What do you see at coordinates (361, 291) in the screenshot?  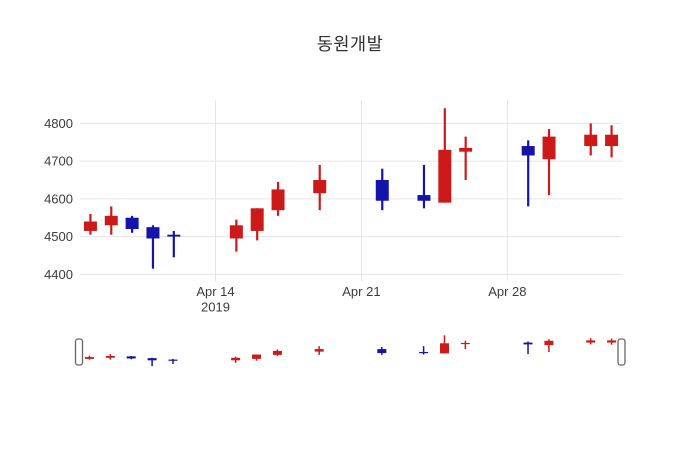 I see `x-tick-label: Apr 21` at bounding box center [361, 291].